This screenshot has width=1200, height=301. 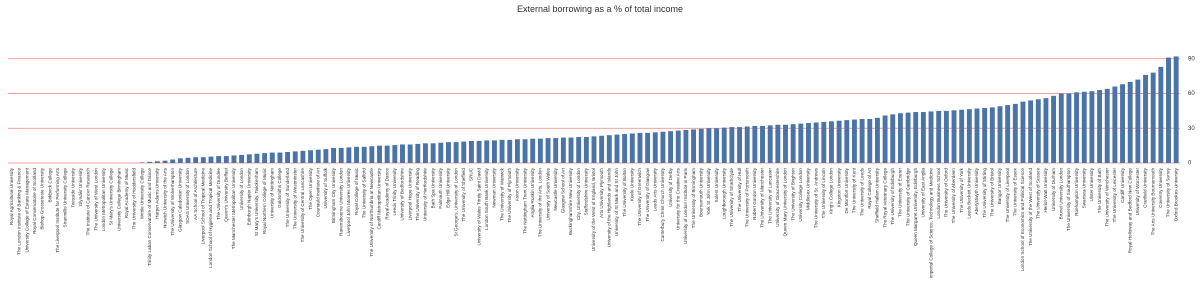 I want to click on x-tick-label: University for the Creative Arts, so click(x=677, y=198).